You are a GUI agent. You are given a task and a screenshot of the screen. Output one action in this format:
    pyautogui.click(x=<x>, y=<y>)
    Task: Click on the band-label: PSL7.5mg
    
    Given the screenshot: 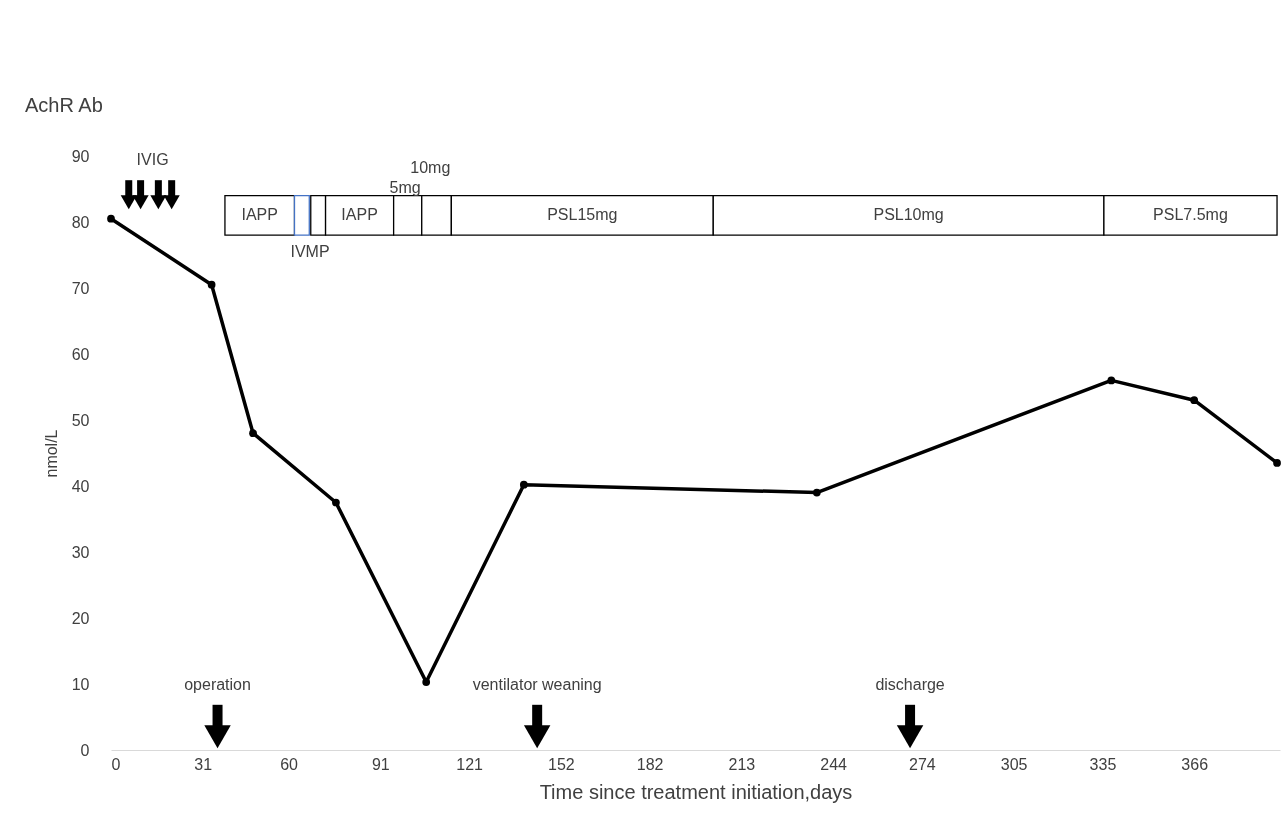 What is the action you would take?
    pyautogui.click(x=1190, y=215)
    